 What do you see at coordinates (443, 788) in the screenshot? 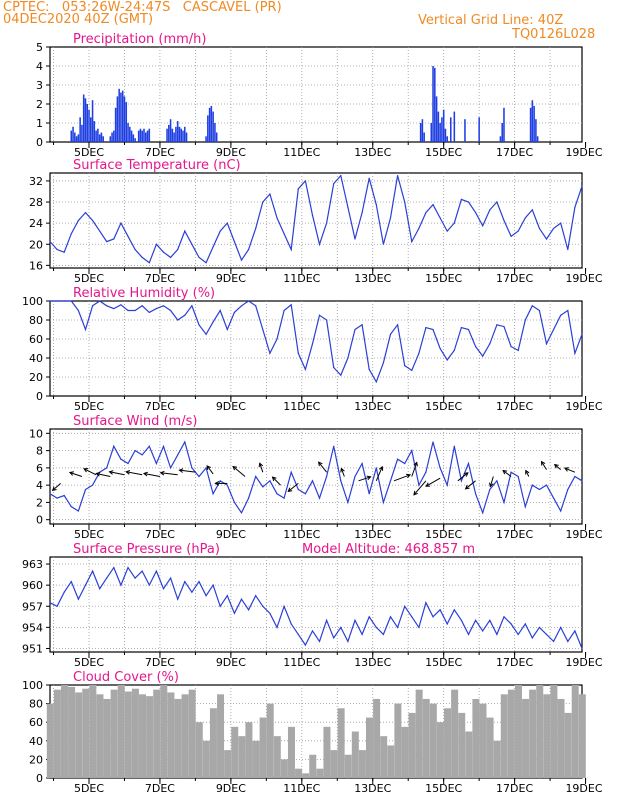
I see `x-tick-label: 15DEC` at bounding box center [443, 788].